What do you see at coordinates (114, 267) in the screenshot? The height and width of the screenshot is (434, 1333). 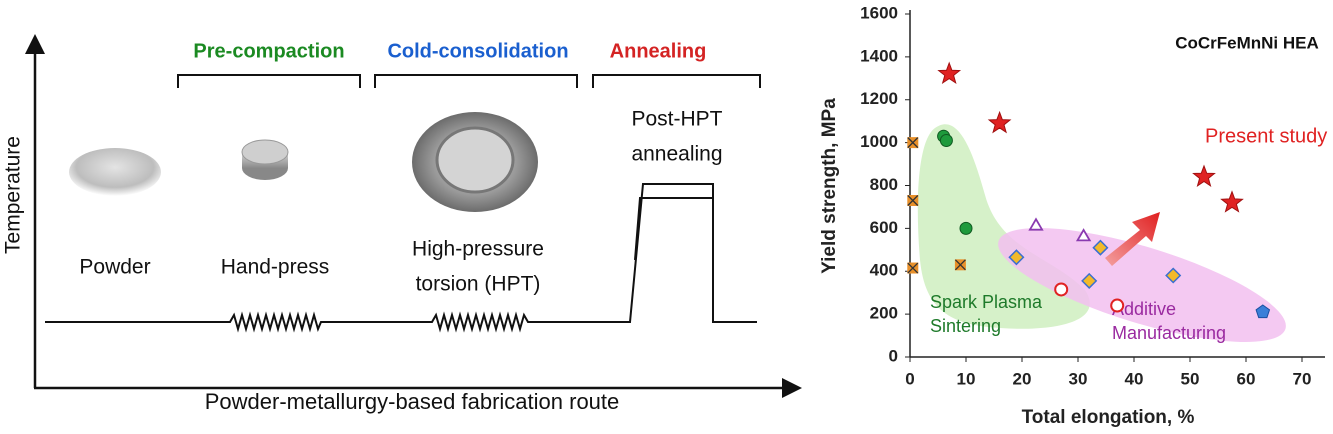 I see `step-label: Powder` at bounding box center [114, 267].